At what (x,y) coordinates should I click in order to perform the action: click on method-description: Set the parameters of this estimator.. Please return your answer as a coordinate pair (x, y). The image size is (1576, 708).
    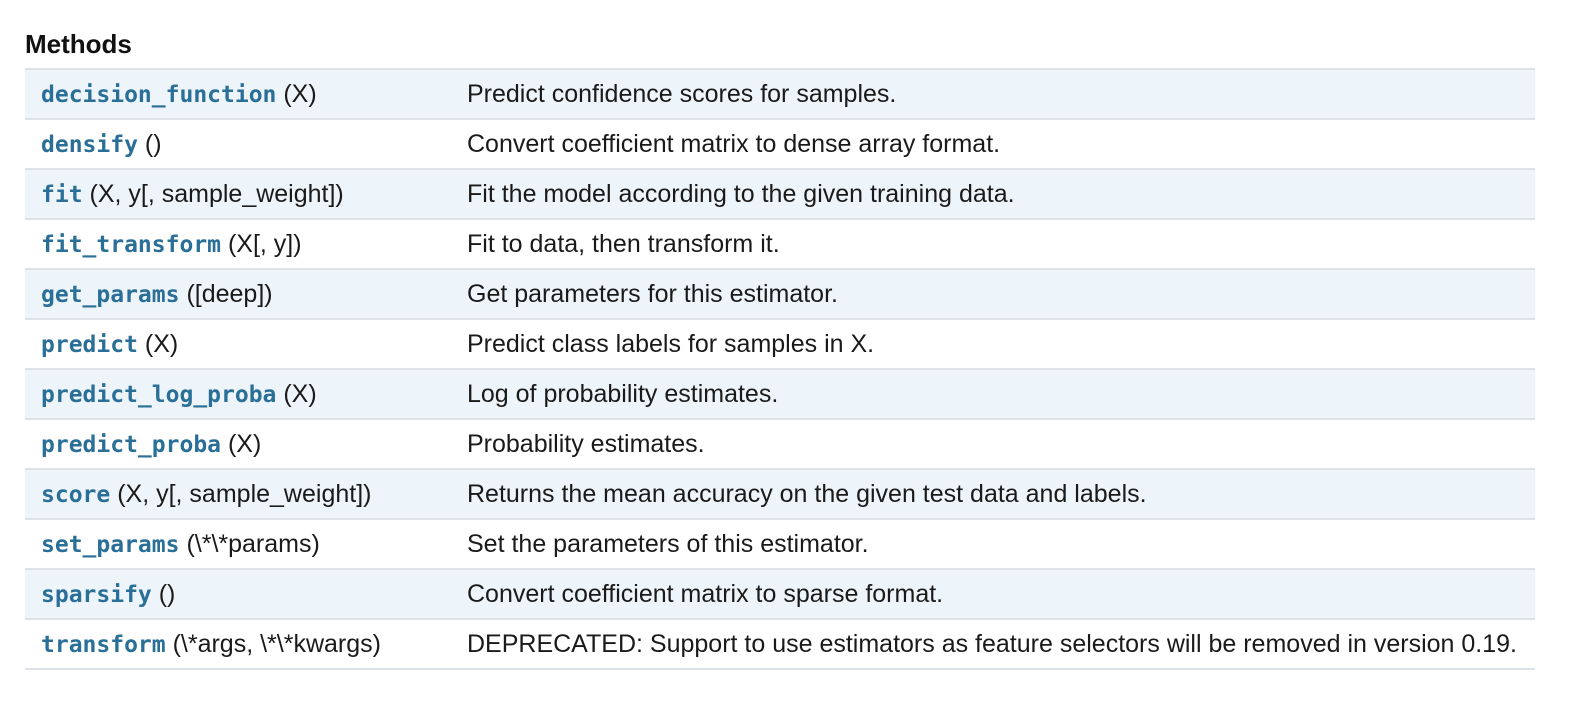
    Looking at the image, I should click on (994, 544).